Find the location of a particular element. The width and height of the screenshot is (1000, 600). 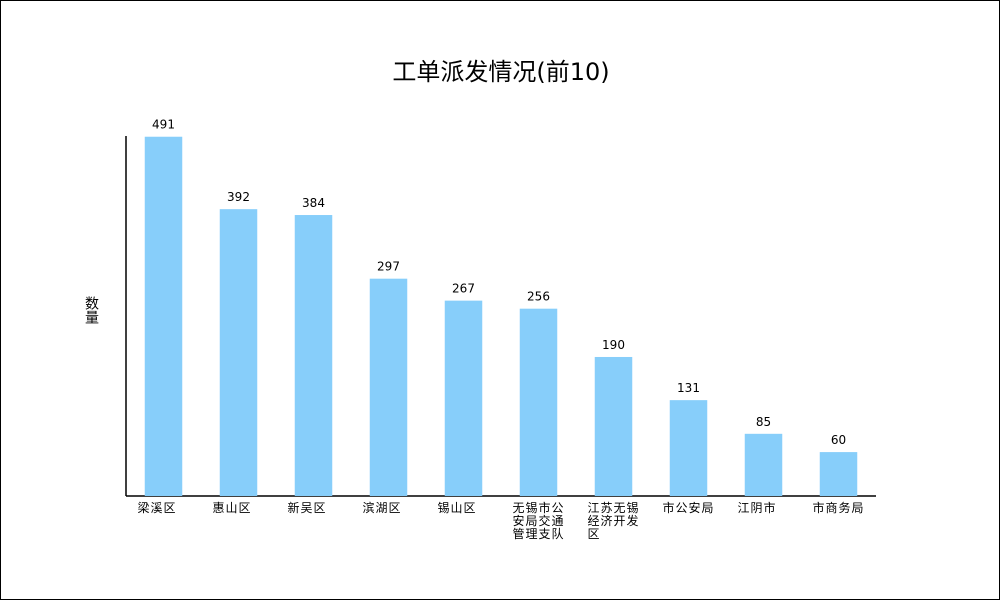

x-tick-label: 梁溪区 is located at coordinates (157, 508).